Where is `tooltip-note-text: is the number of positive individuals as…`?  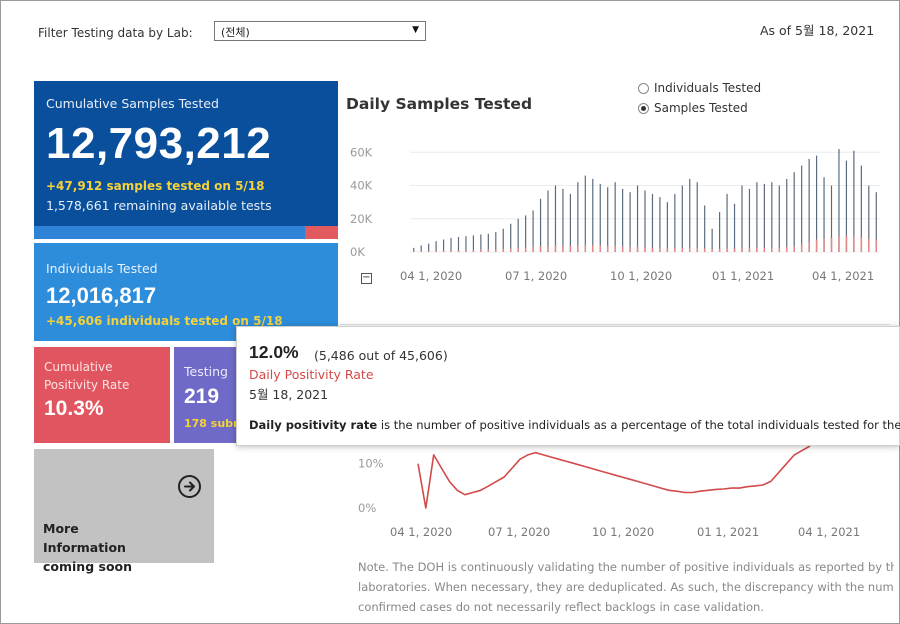 tooltip-note-text: is the number of positive individuals as… is located at coordinates (638, 425).